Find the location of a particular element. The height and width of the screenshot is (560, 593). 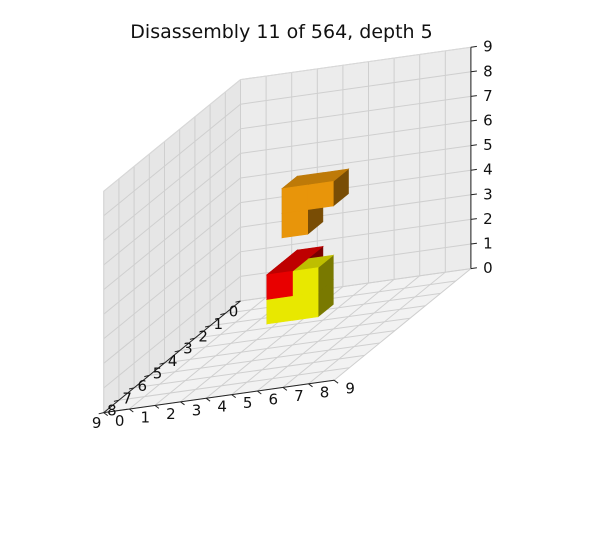

y-tick-label: 8 is located at coordinates (325, 392).